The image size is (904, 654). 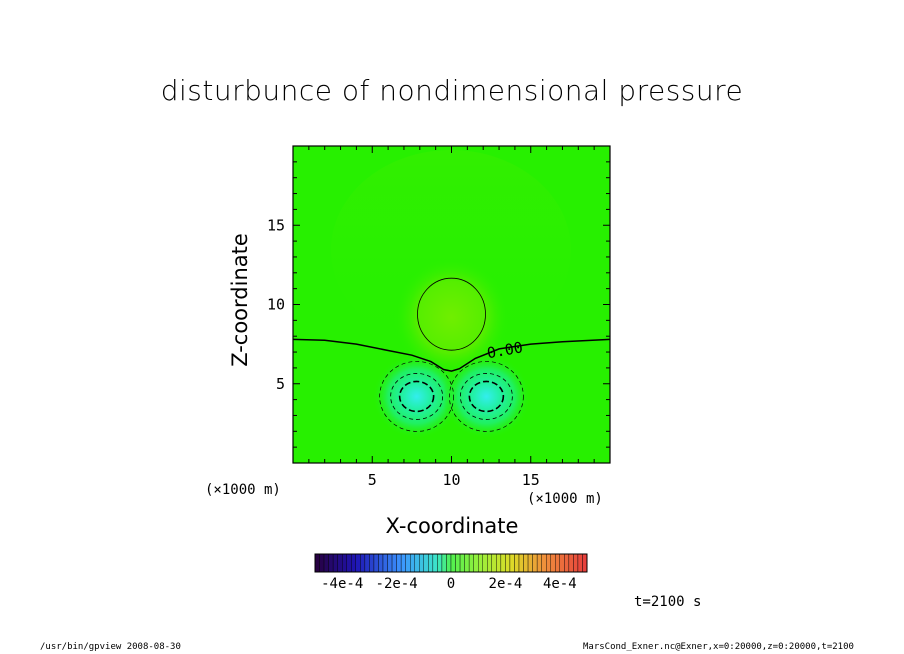 I want to click on y-tick-label: 15, so click(x=276, y=225).